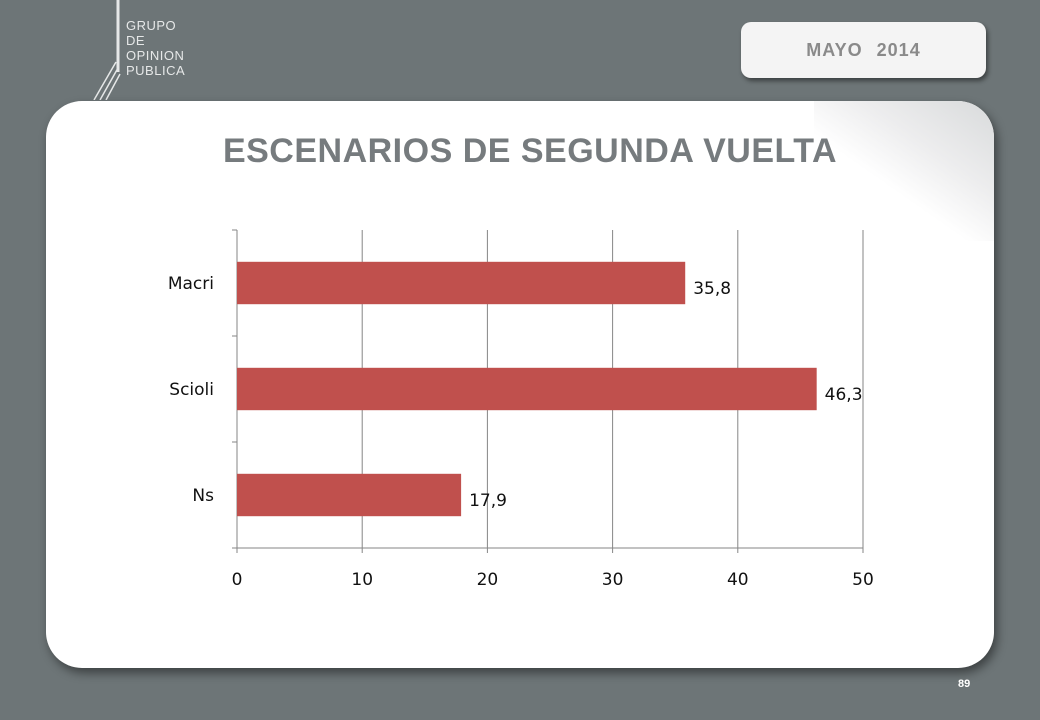  I want to click on x-tick-label: 30, so click(613, 580).